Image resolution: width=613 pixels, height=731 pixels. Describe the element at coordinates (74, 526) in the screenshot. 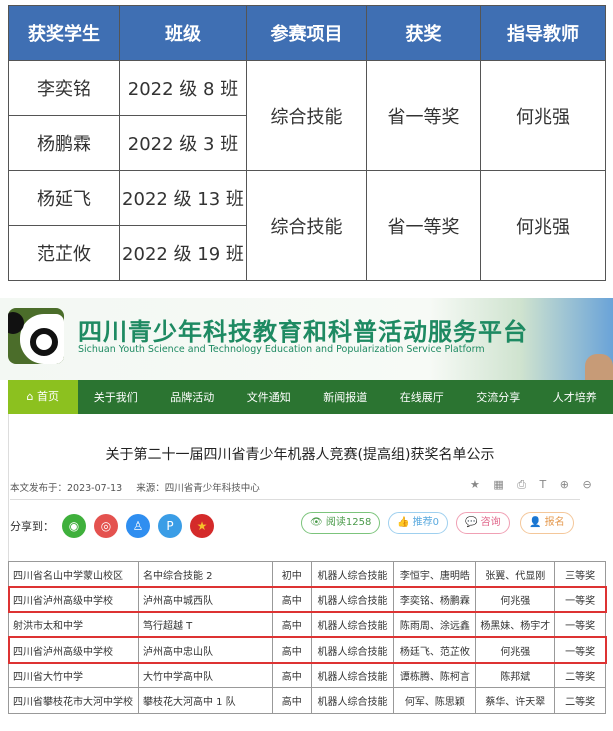

I see `wechat-icon: ◉` at that location.